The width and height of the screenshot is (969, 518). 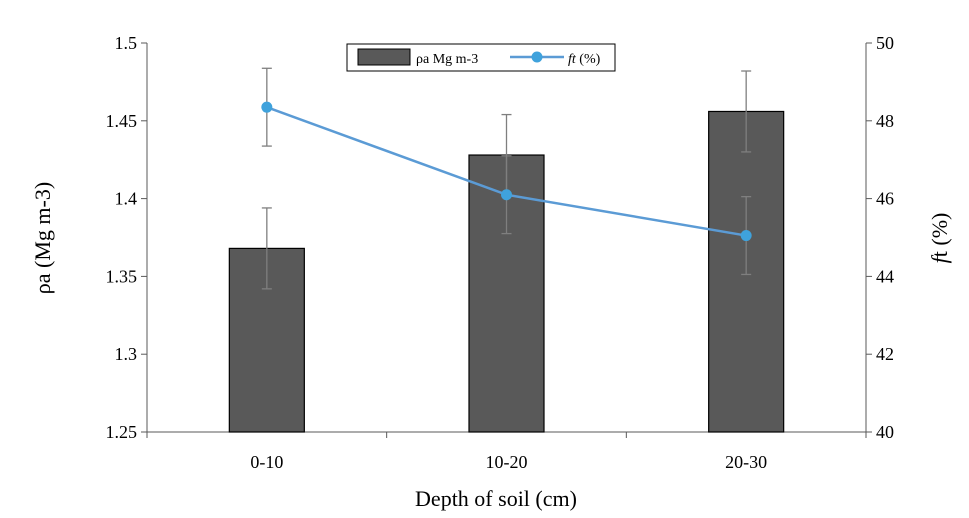 What do you see at coordinates (885, 354) in the screenshot?
I see `y-right-tick-label: 42` at bounding box center [885, 354].